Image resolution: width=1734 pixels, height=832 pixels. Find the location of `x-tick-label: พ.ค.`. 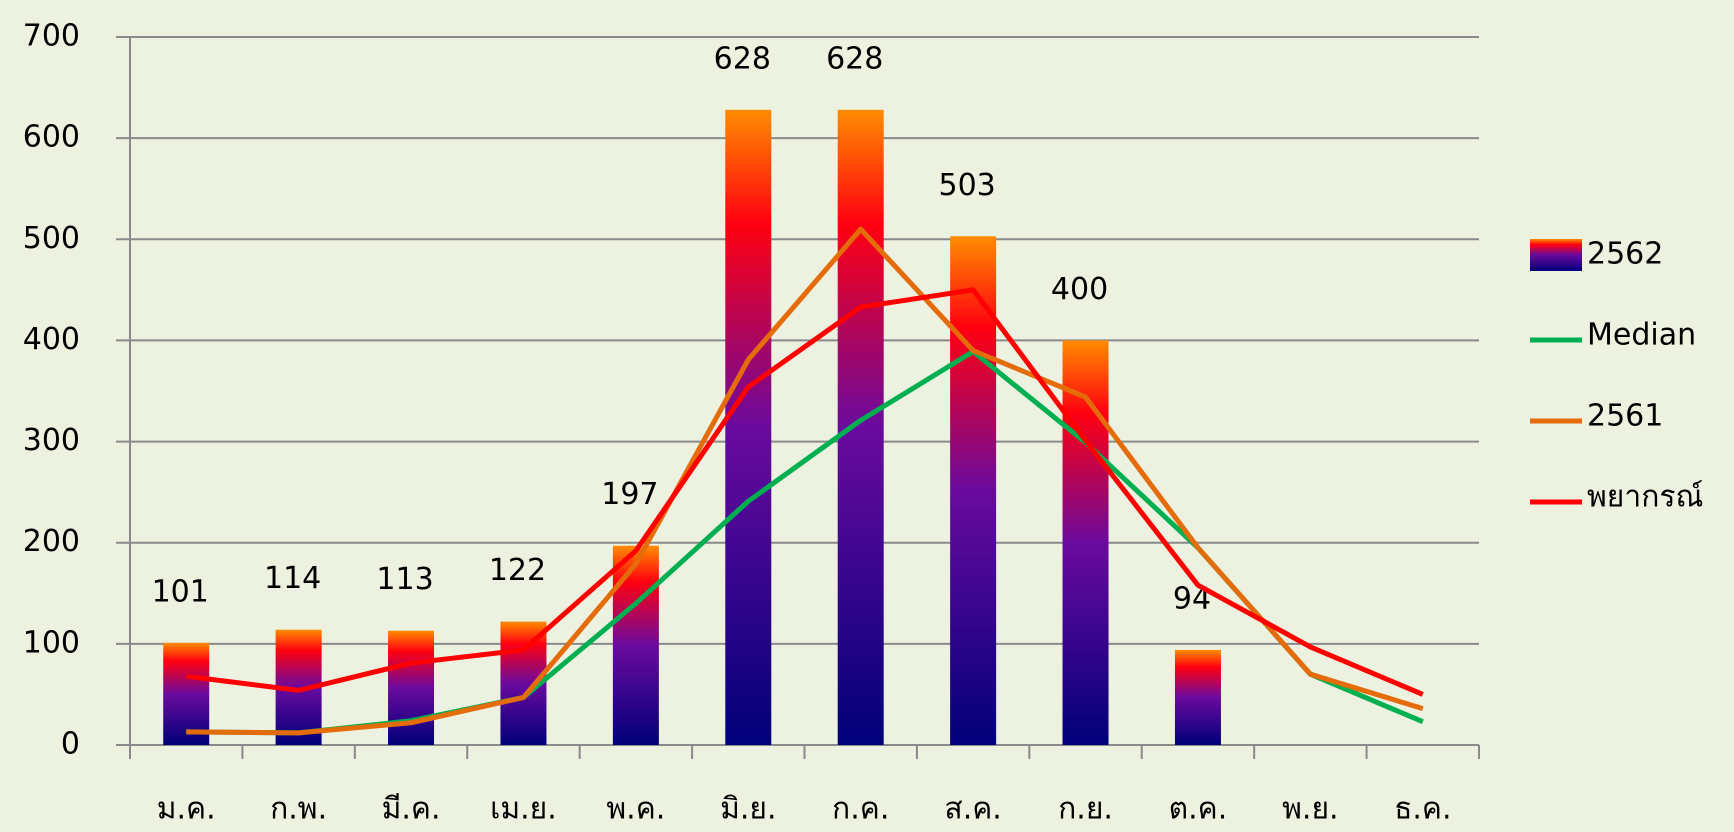

x-tick-label: พ.ค. is located at coordinates (635, 809).